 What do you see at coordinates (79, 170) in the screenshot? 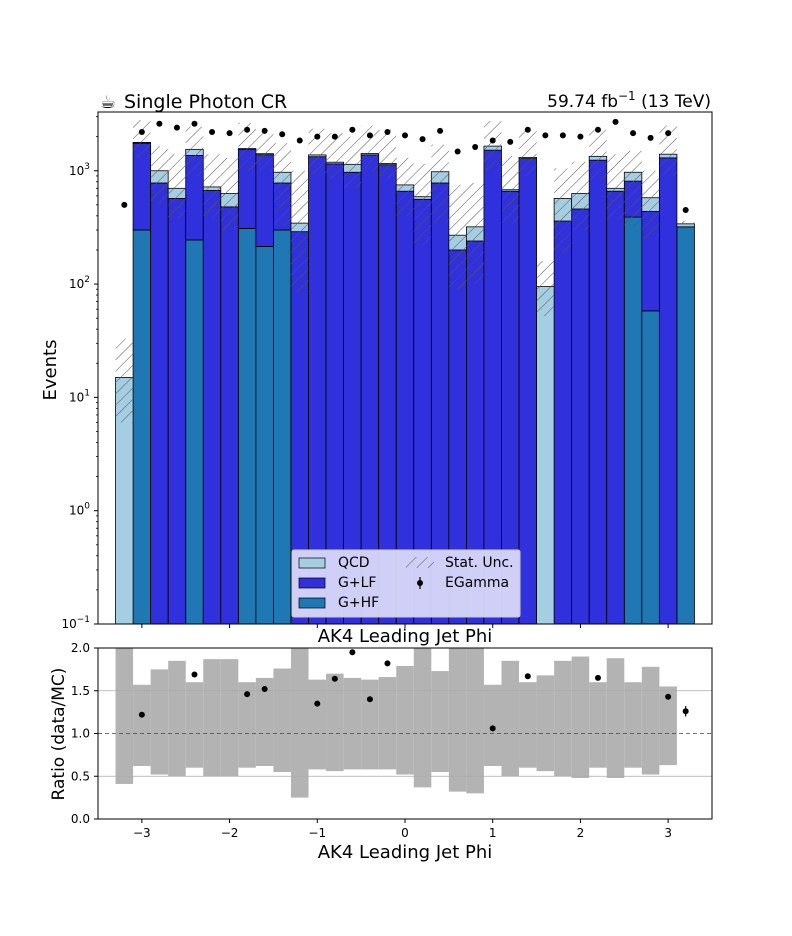
I see `main-y-tick-label-4: 10³` at bounding box center [79, 170].